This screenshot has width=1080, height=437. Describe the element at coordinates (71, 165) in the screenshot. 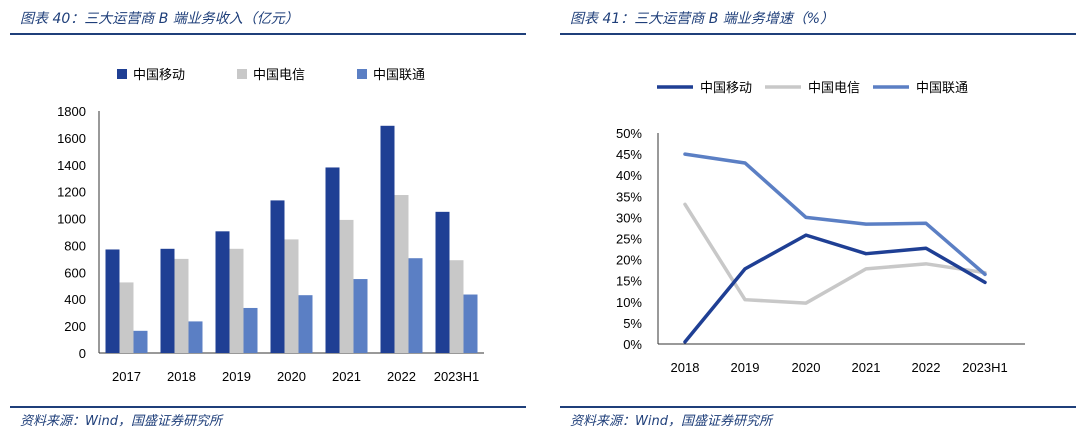

I see `y-tick-label: 1400` at that location.